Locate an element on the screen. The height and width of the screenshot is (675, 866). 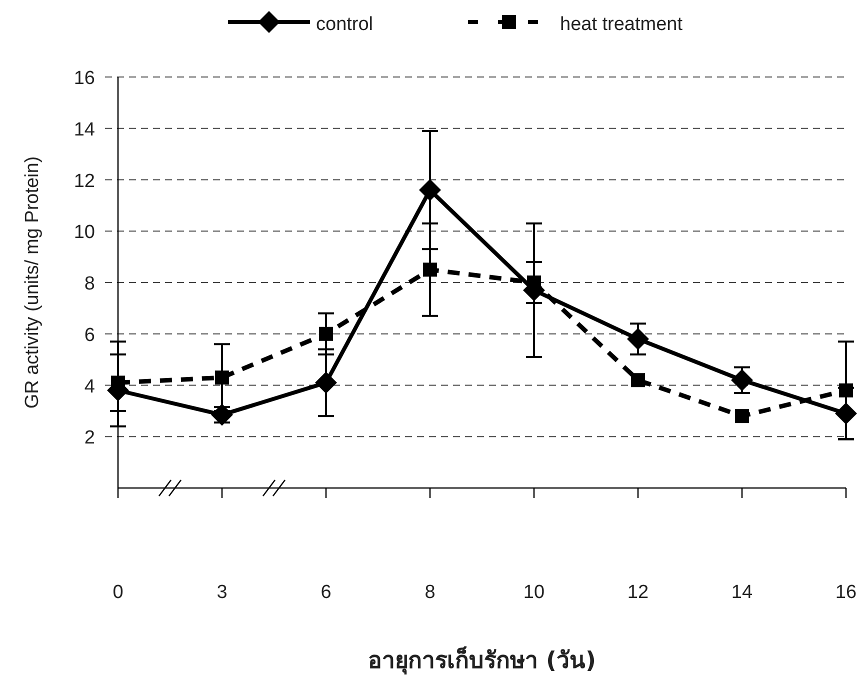
y-tick-label: 10 is located at coordinates (84, 233).